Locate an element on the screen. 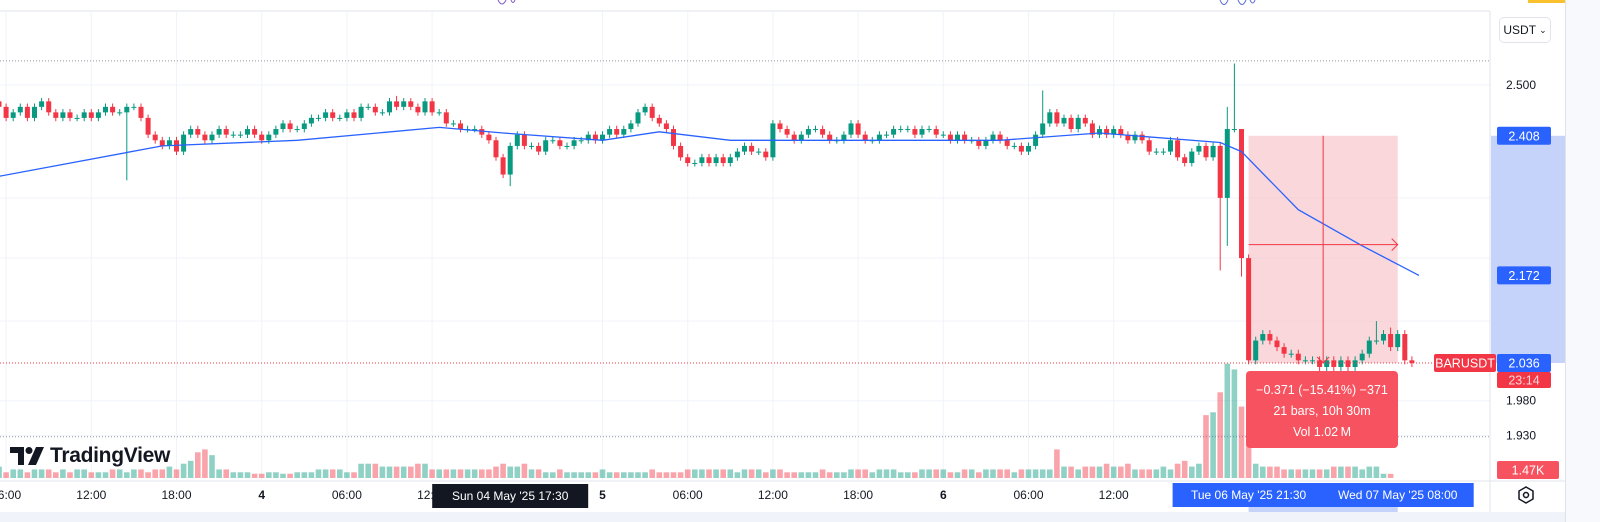 Image resolution: width=1600 pixels, height=522 pixels. currency-dropdown-button: USDT ⌄ is located at coordinates (1525, 30).